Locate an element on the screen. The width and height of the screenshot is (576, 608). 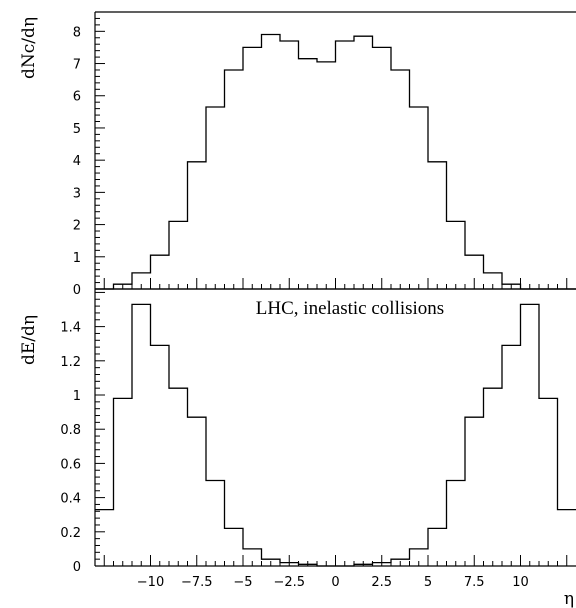
y-tick-label: 1.4 is located at coordinates (70, 328).